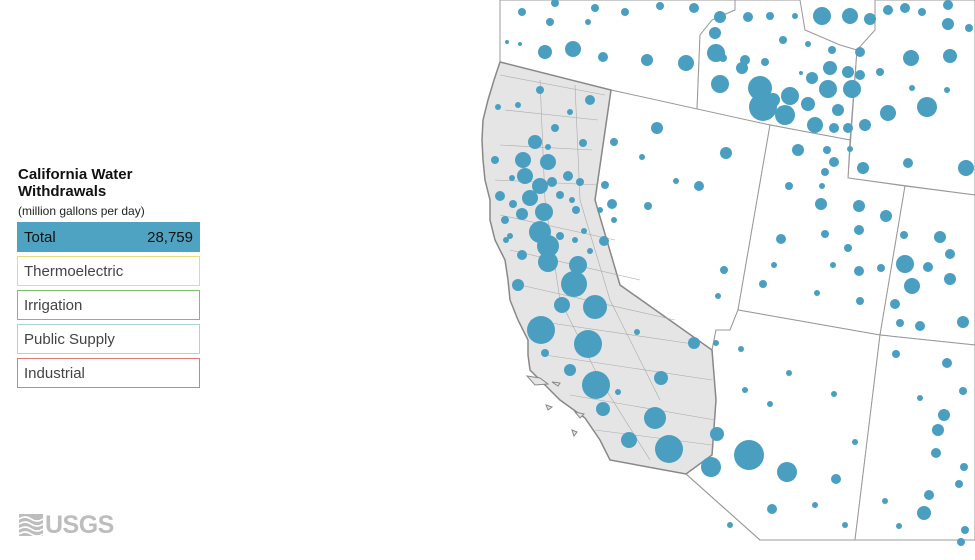 The height and width of the screenshot is (560, 975). Describe the element at coordinates (108, 339) in the screenshot. I see `category-button-public-supply: Public Supply` at that location.